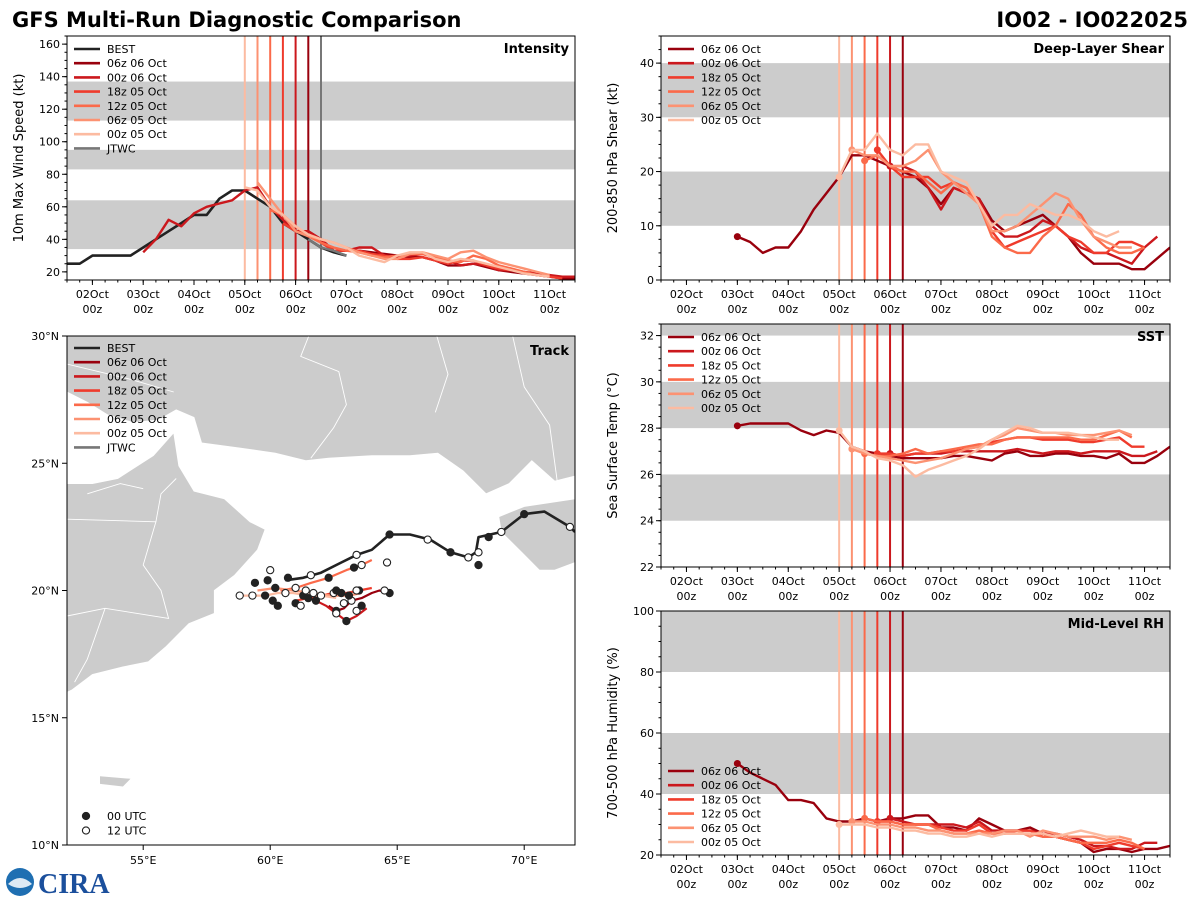  What do you see at coordinates (1043, 869) in the screenshot?
I see `x-tick-label: 09Oct` at bounding box center [1043, 869].